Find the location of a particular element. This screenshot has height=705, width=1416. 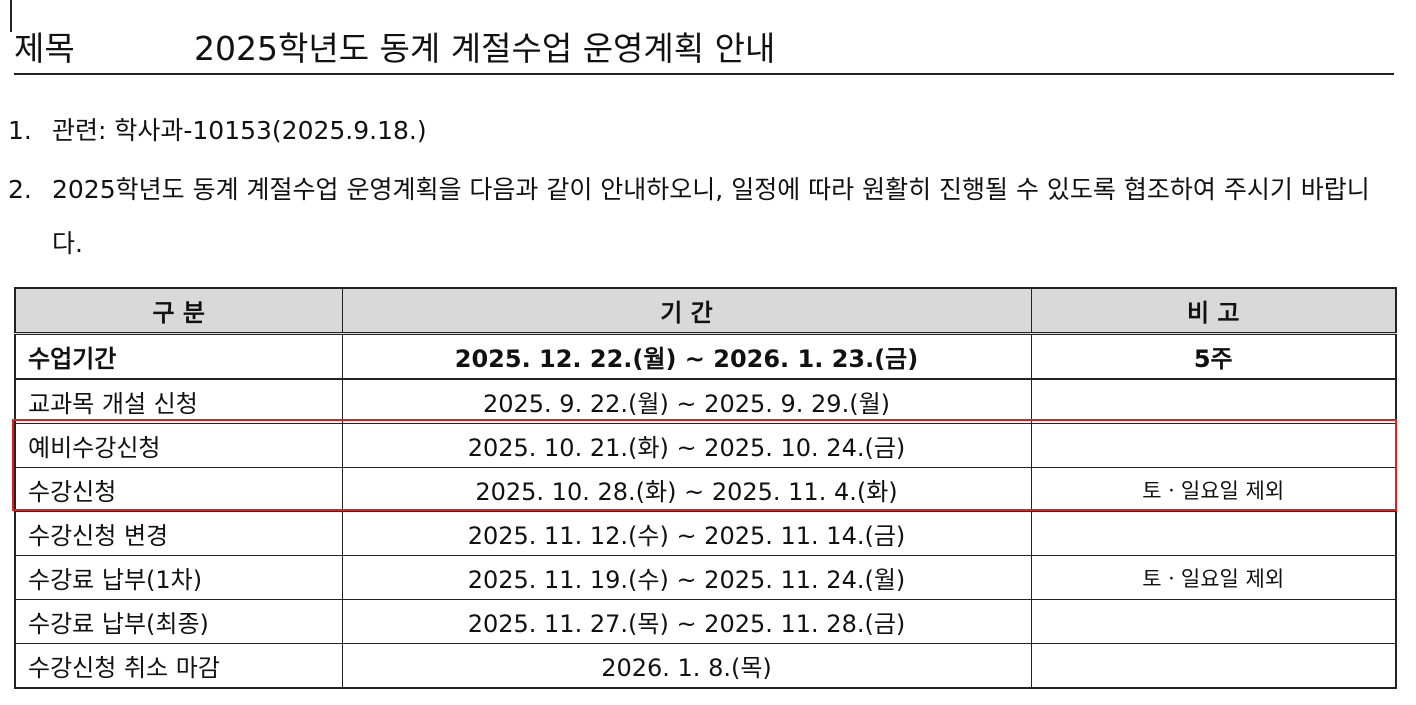

period-cell: 2025. 12. 22.(월) ~ 2026. 1. 23.(금) is located at coordinates (686, 356).